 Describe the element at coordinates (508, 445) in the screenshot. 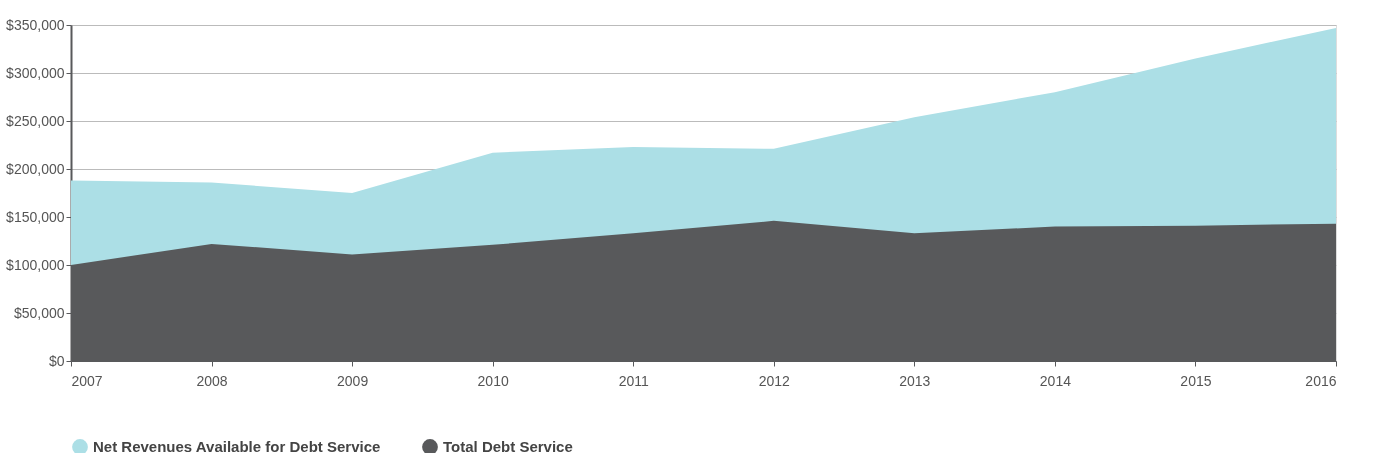

I see `legend-label: Total Debt Service` at that location.